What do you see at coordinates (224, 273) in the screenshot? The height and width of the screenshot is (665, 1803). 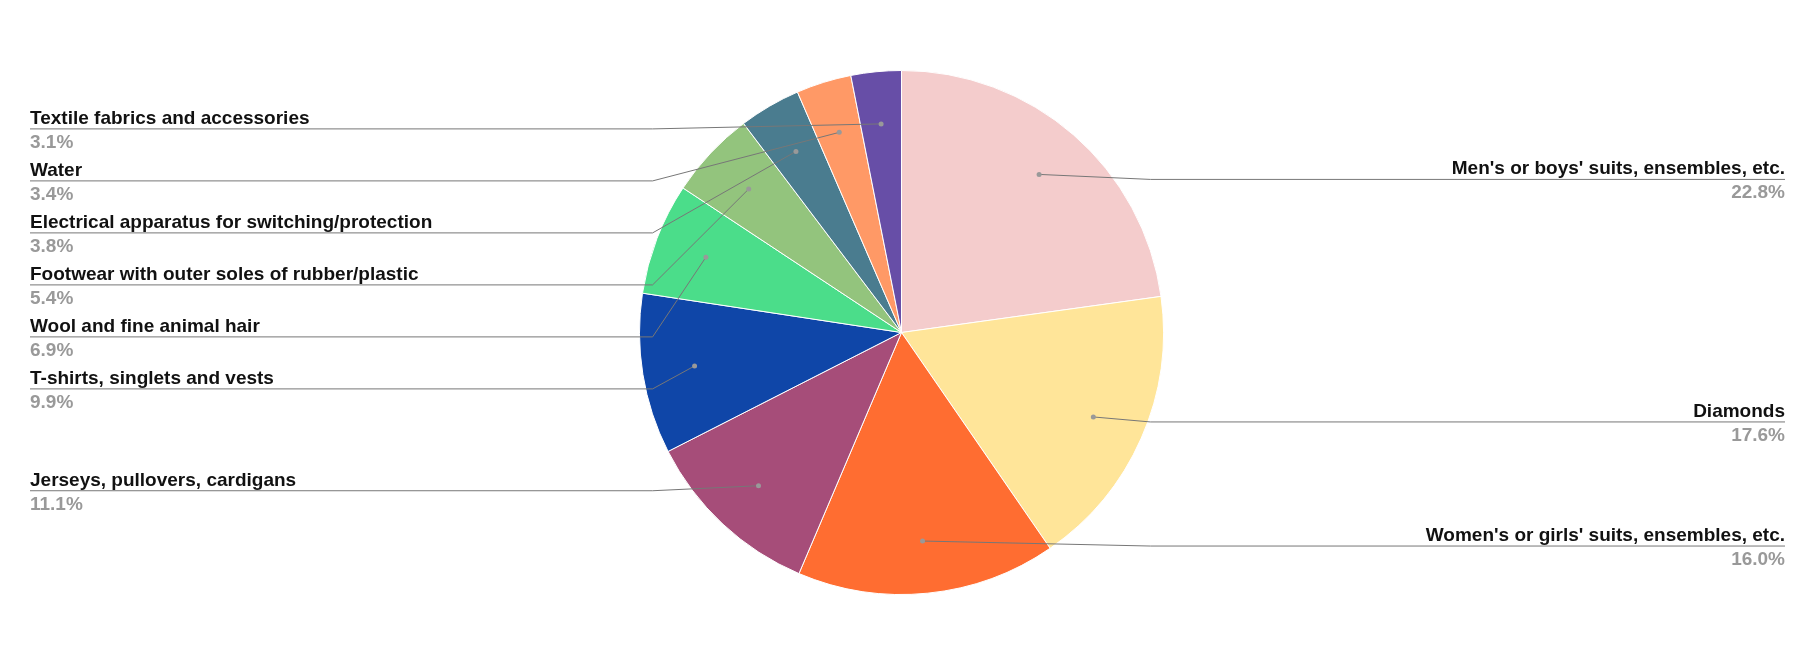 I see `slice-label: Footwear with outer soles of rubber/plastic` at bounding box center [224, 273].